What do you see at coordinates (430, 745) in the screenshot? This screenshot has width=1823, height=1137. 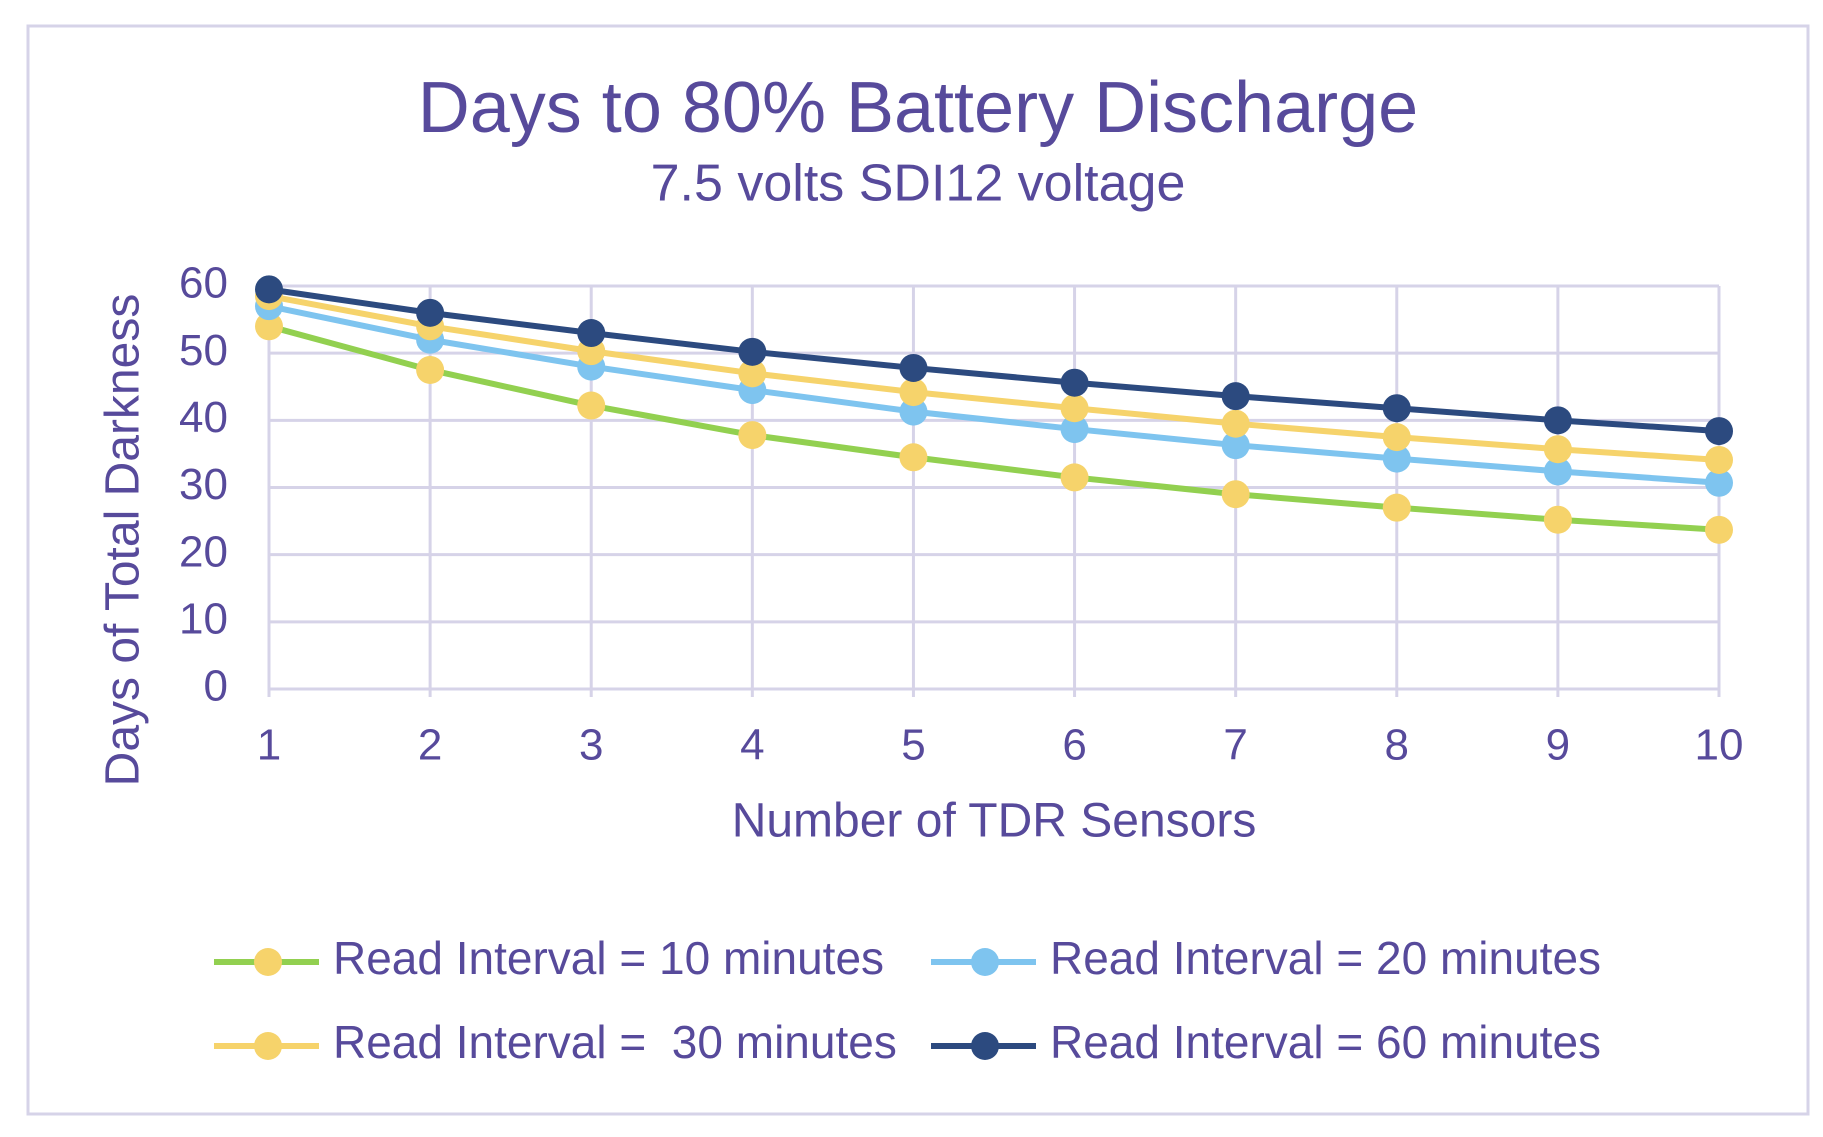 I see `x-tick-label: 2` at bounding box center [430, 745].